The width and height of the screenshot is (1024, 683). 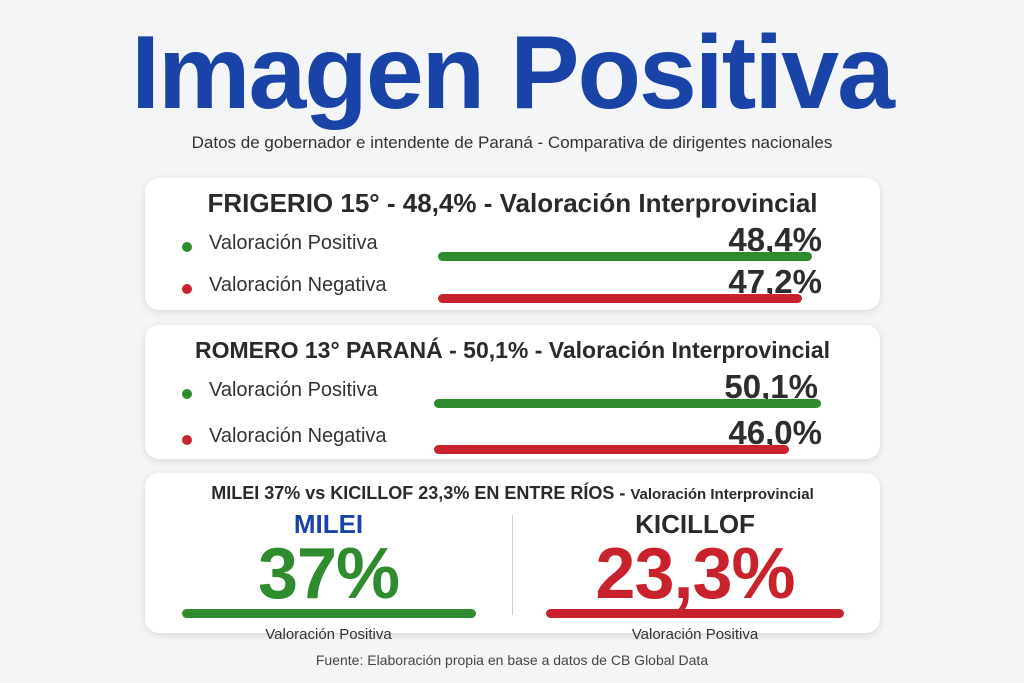 What do you see at coordinates (611, 449) in the screenshot?
I see `romero-negative-bar` at bounding box center [611, 449].